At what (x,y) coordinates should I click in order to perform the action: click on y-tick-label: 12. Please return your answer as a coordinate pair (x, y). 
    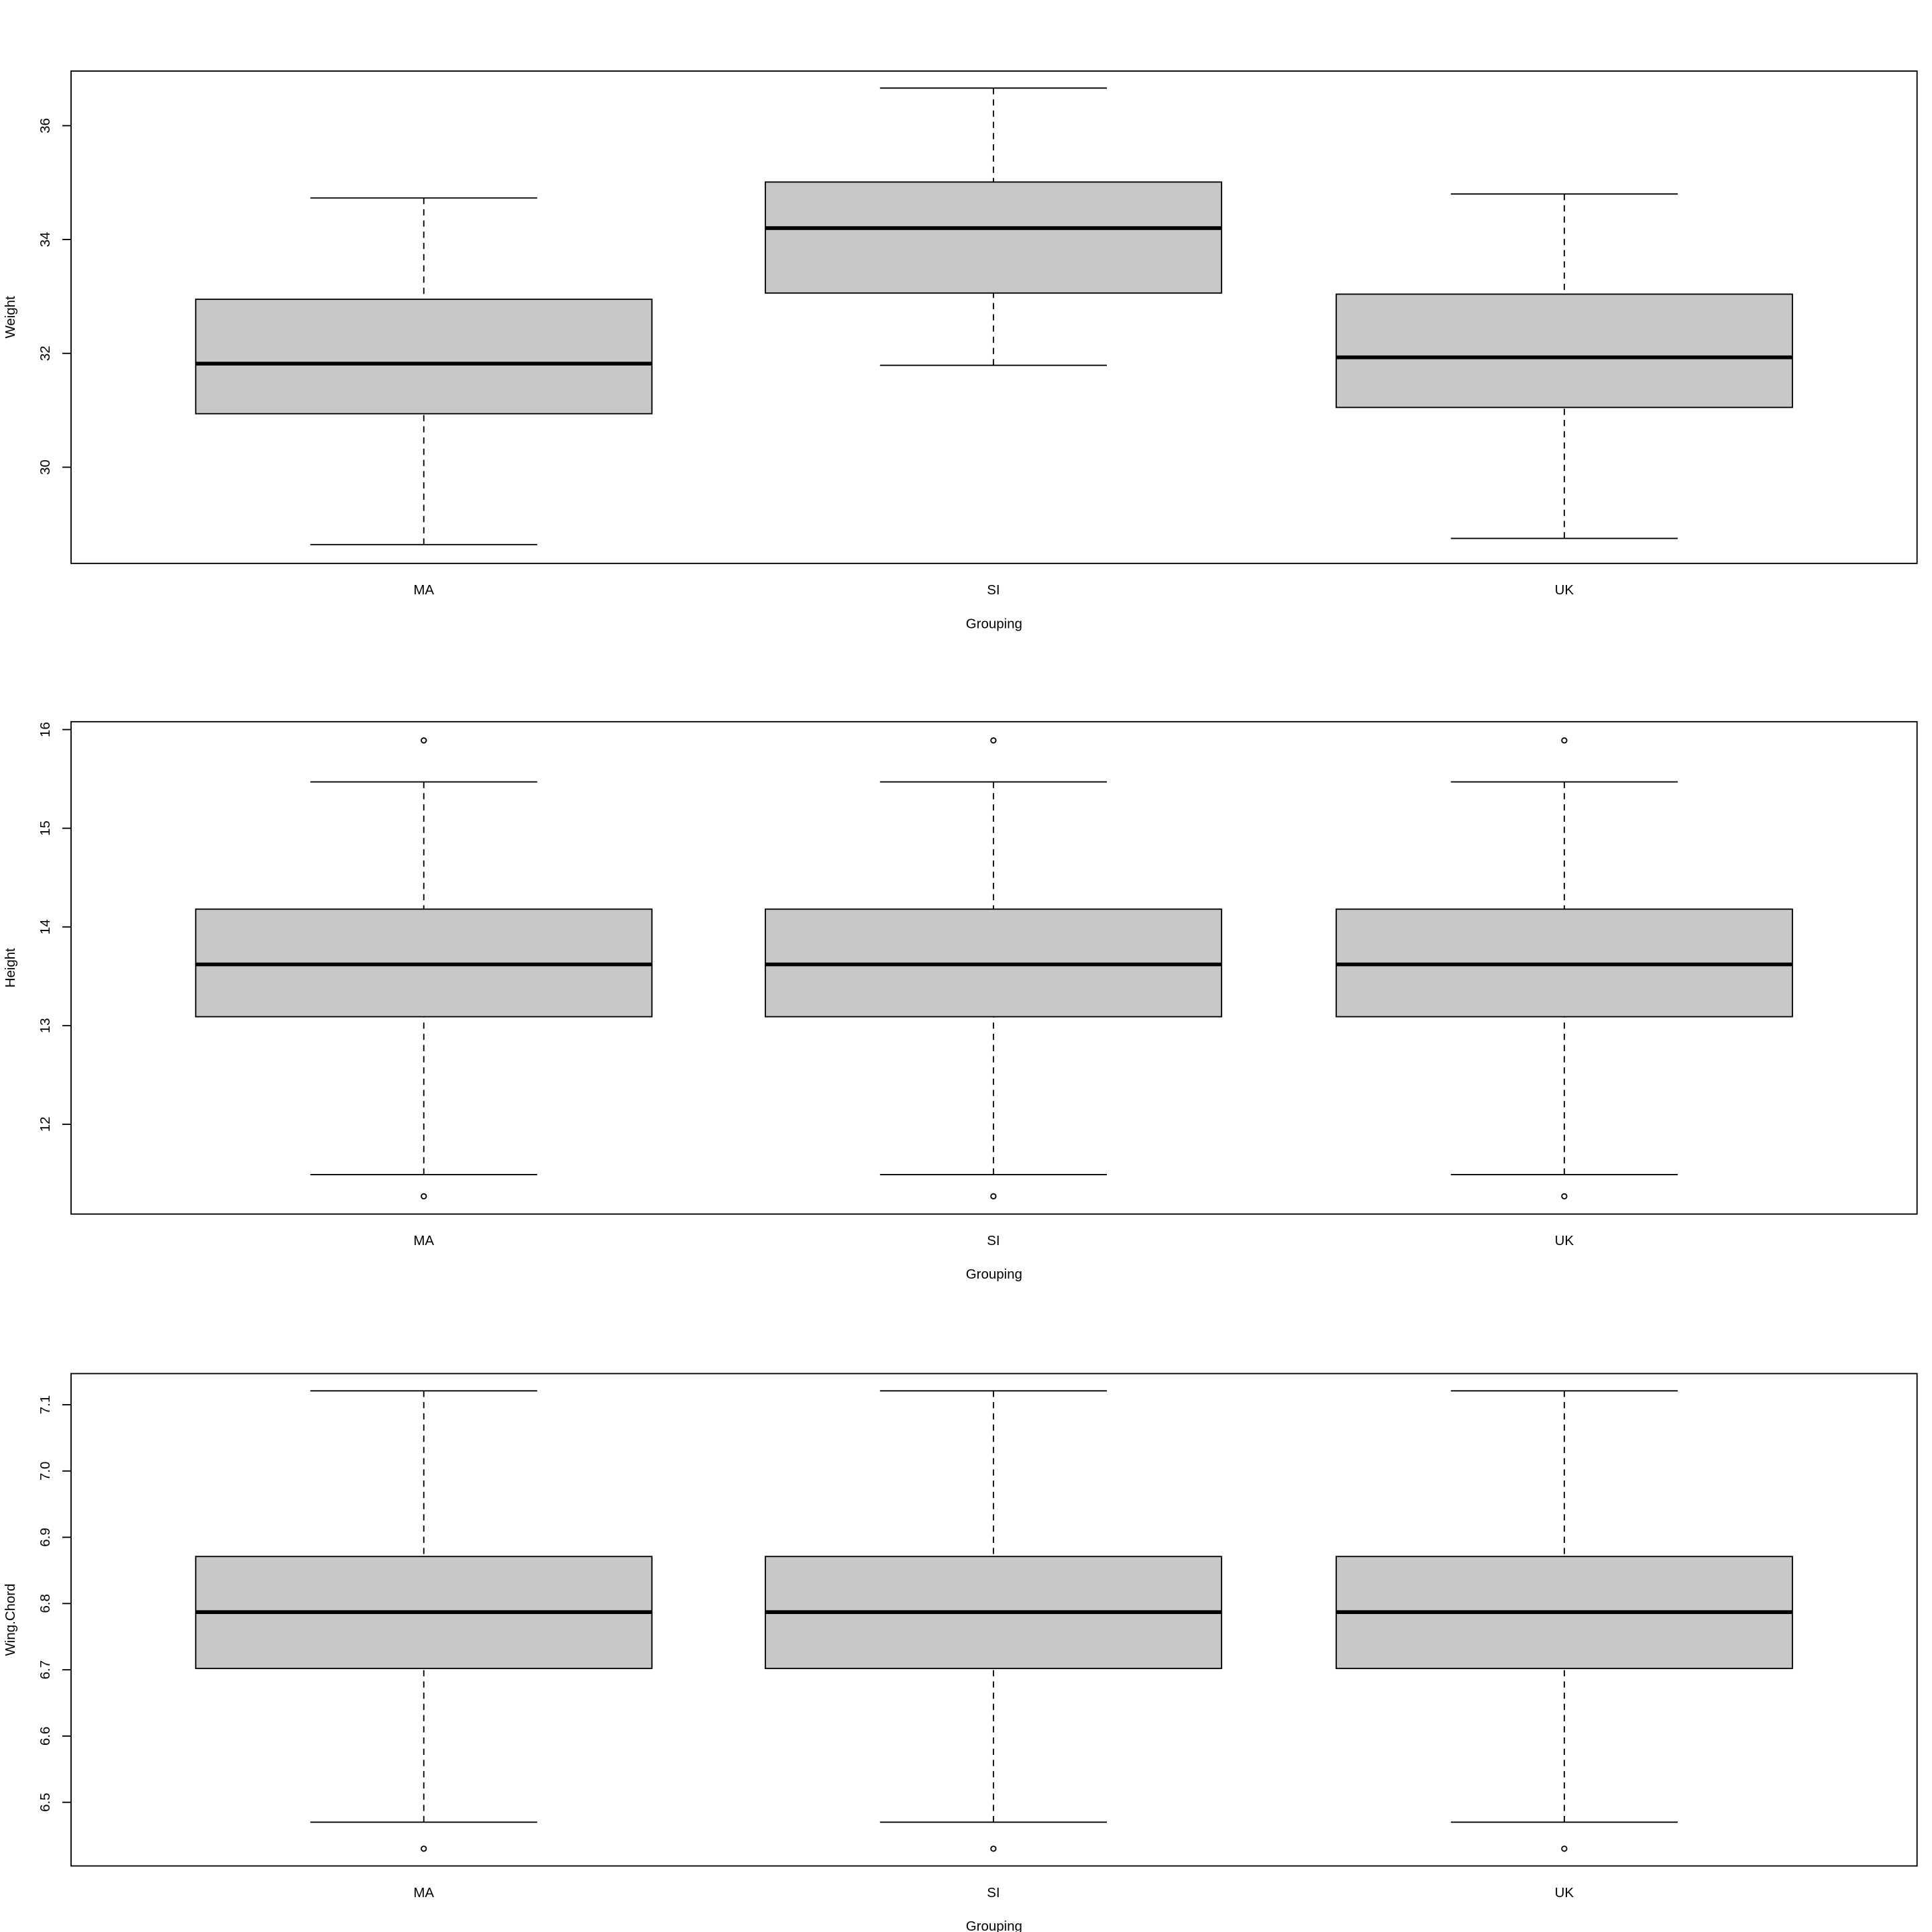
    Looking at the image, I should click on (45, 1124).